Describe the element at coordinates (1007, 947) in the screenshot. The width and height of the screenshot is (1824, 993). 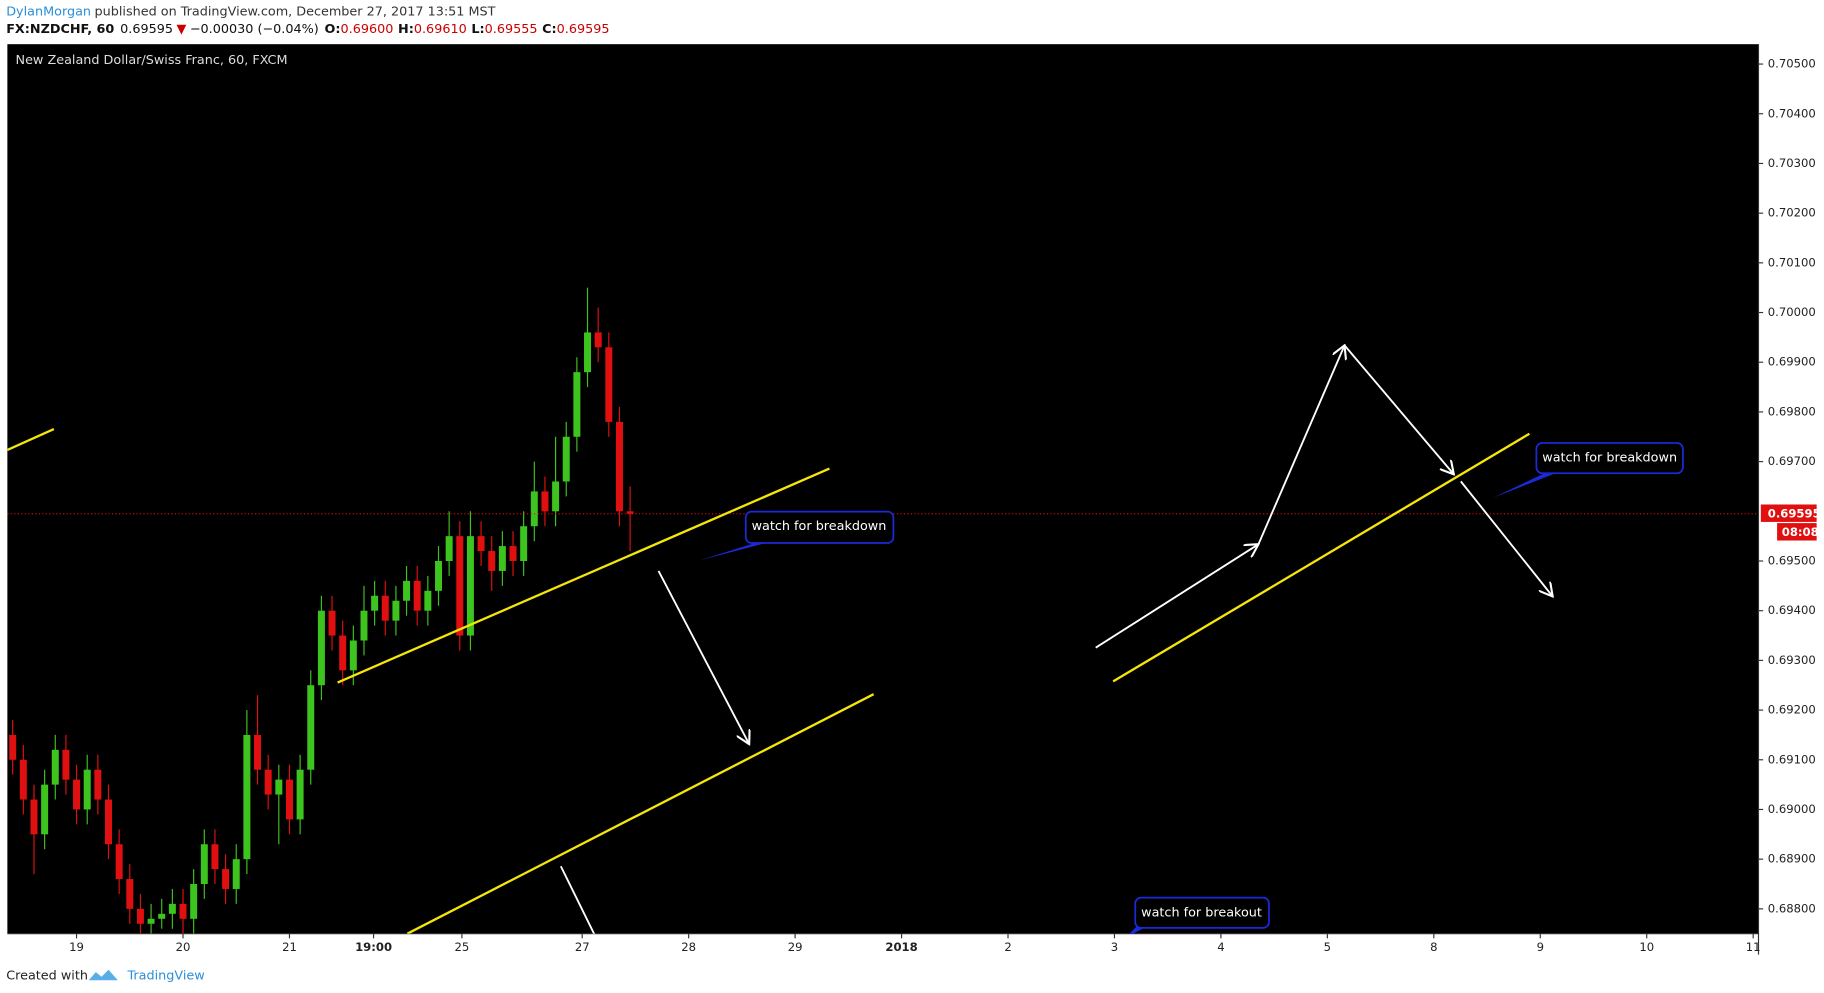
I see `x-tick-label: 2` at that location.